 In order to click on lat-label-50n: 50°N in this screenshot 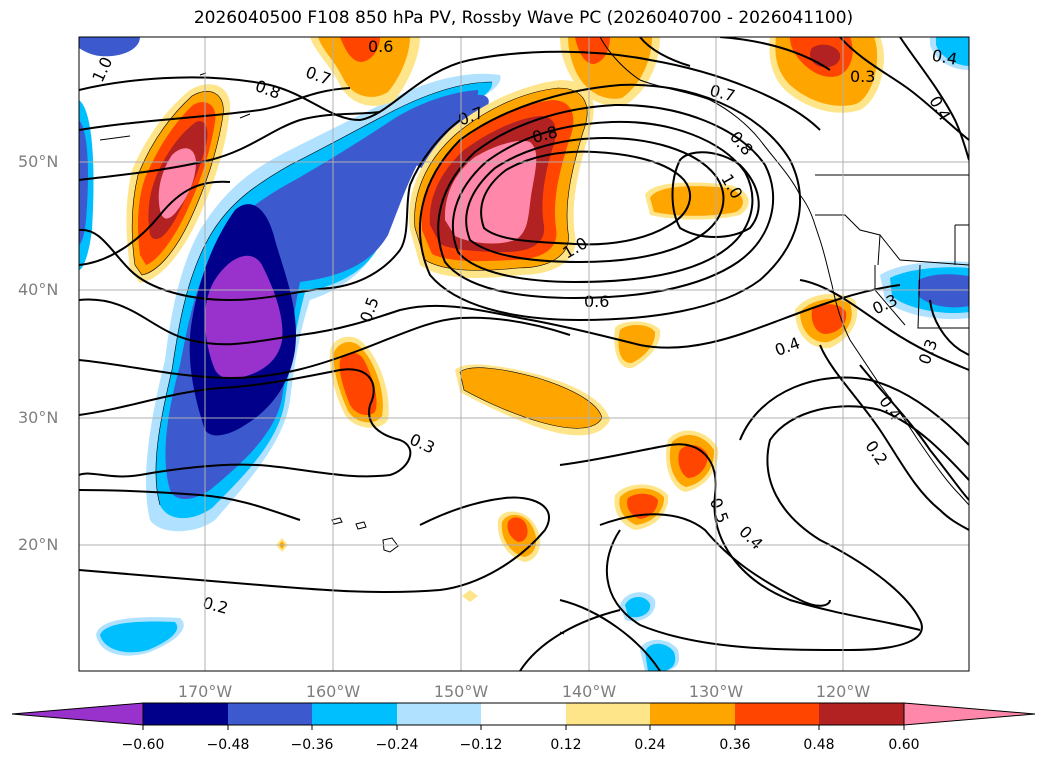, I will do `click(38, 161)`.